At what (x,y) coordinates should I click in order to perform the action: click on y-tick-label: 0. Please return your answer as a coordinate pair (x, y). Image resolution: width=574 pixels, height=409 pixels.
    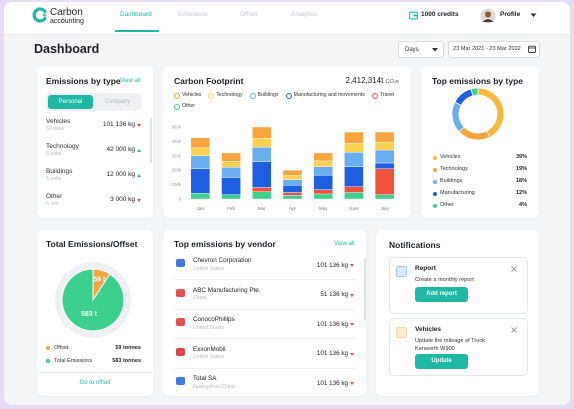
    Looking at the image, I should click on (180, 199).